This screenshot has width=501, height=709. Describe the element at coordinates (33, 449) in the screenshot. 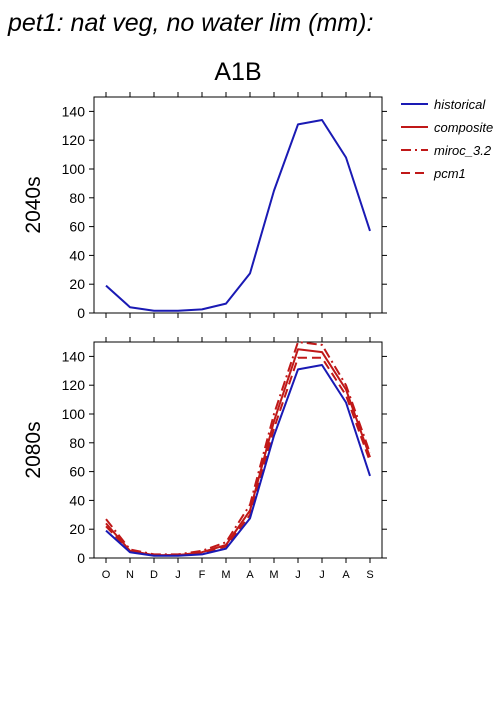

I see `panel-ylabel: 2080s` at that location.